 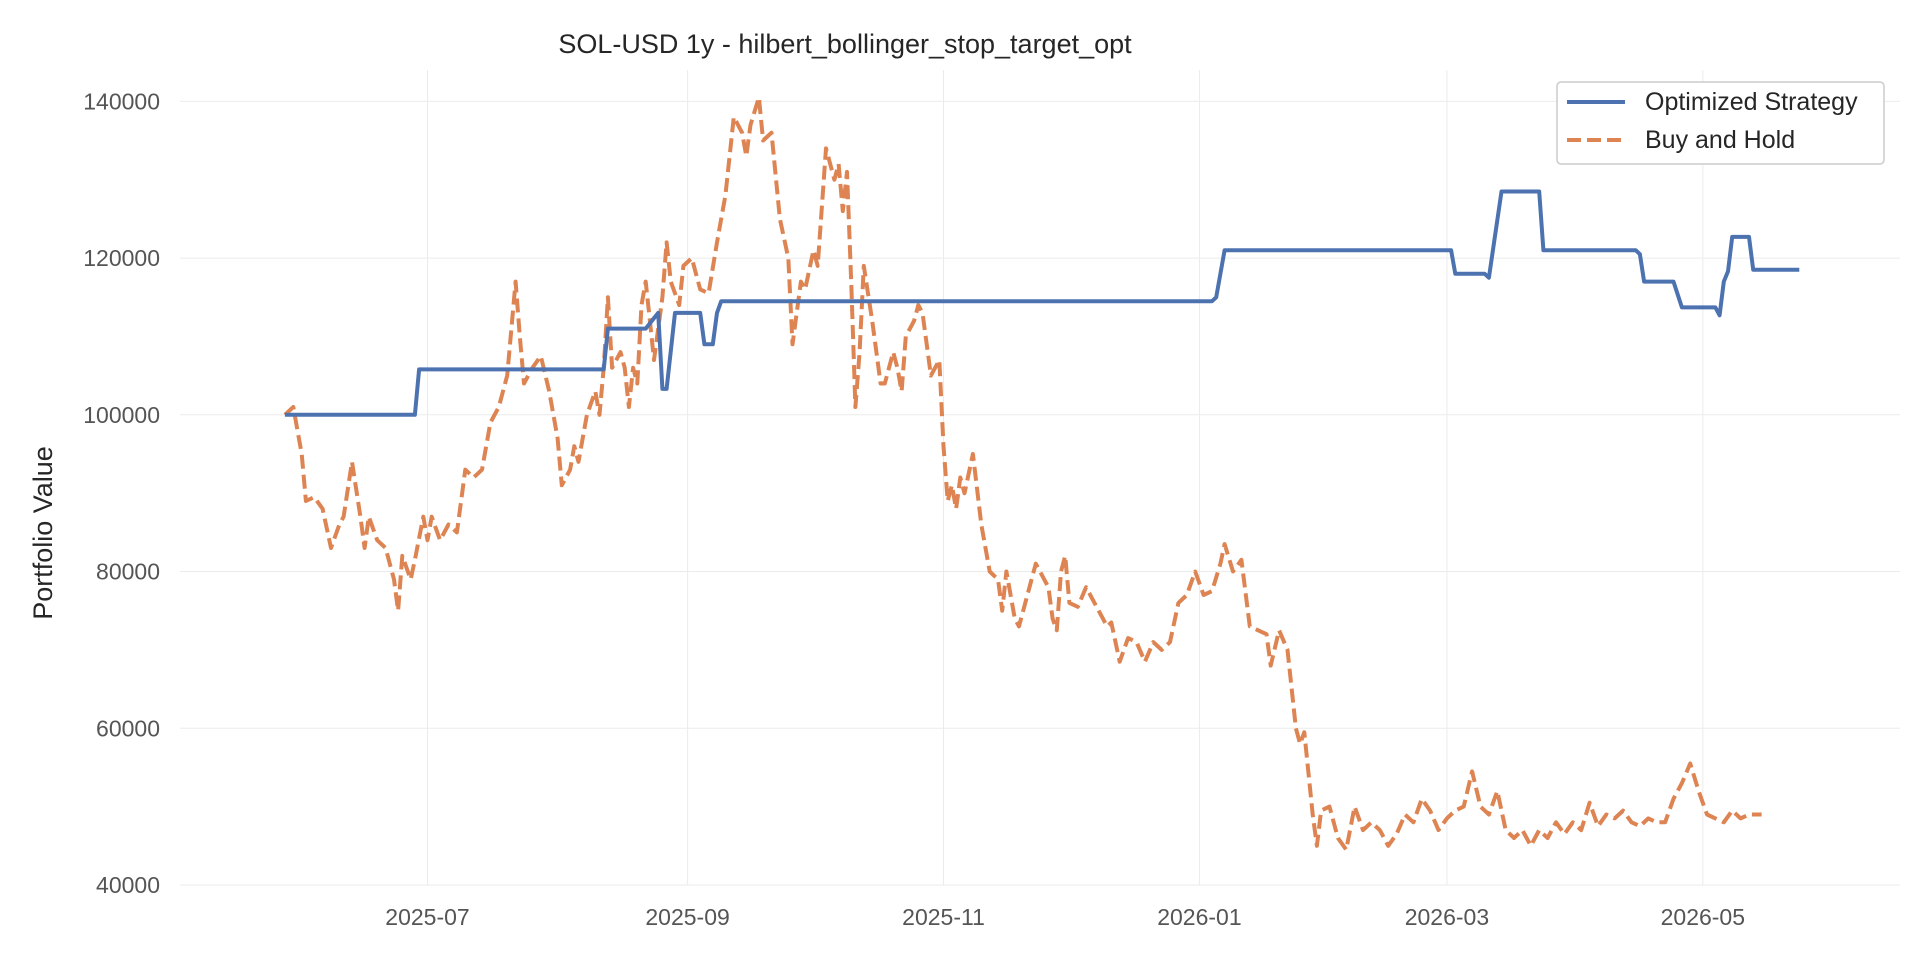 I want to click on y-tick-label: 100000, so click(x=121, y=415).